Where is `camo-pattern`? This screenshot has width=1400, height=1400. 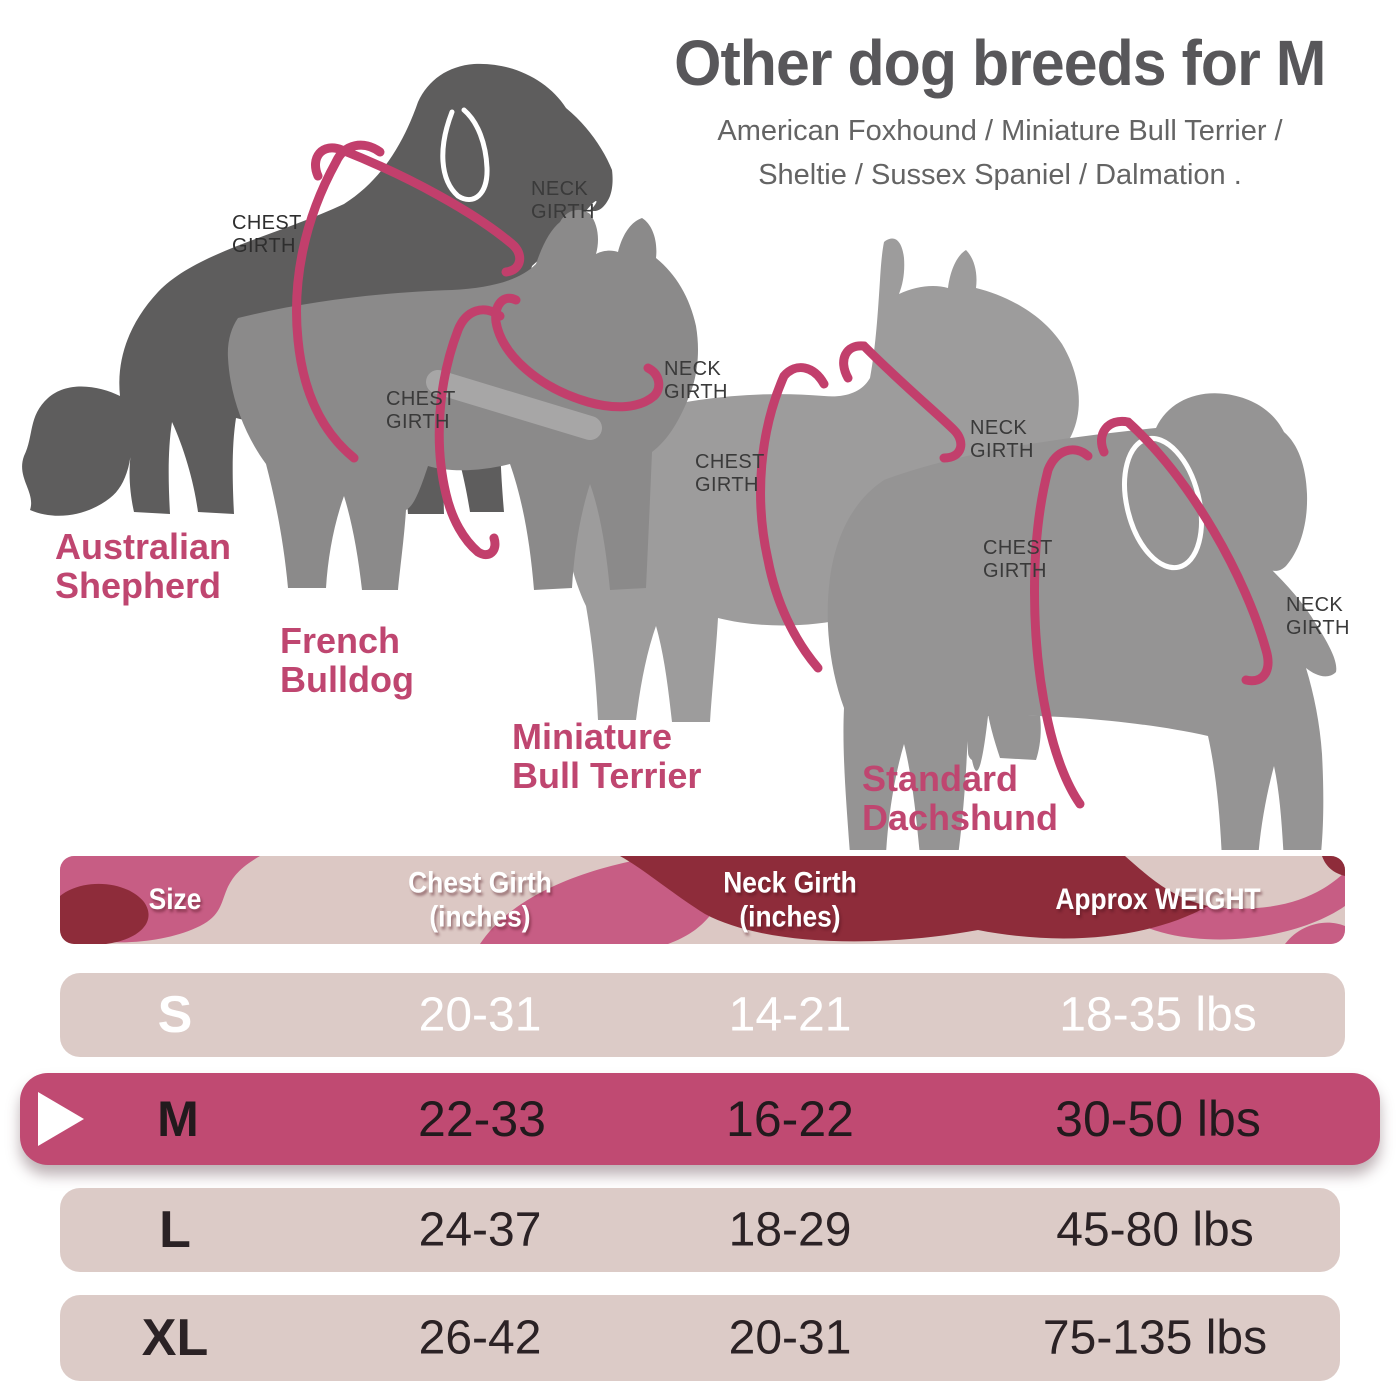
camo-pattern is located at coordinates (702, 900).